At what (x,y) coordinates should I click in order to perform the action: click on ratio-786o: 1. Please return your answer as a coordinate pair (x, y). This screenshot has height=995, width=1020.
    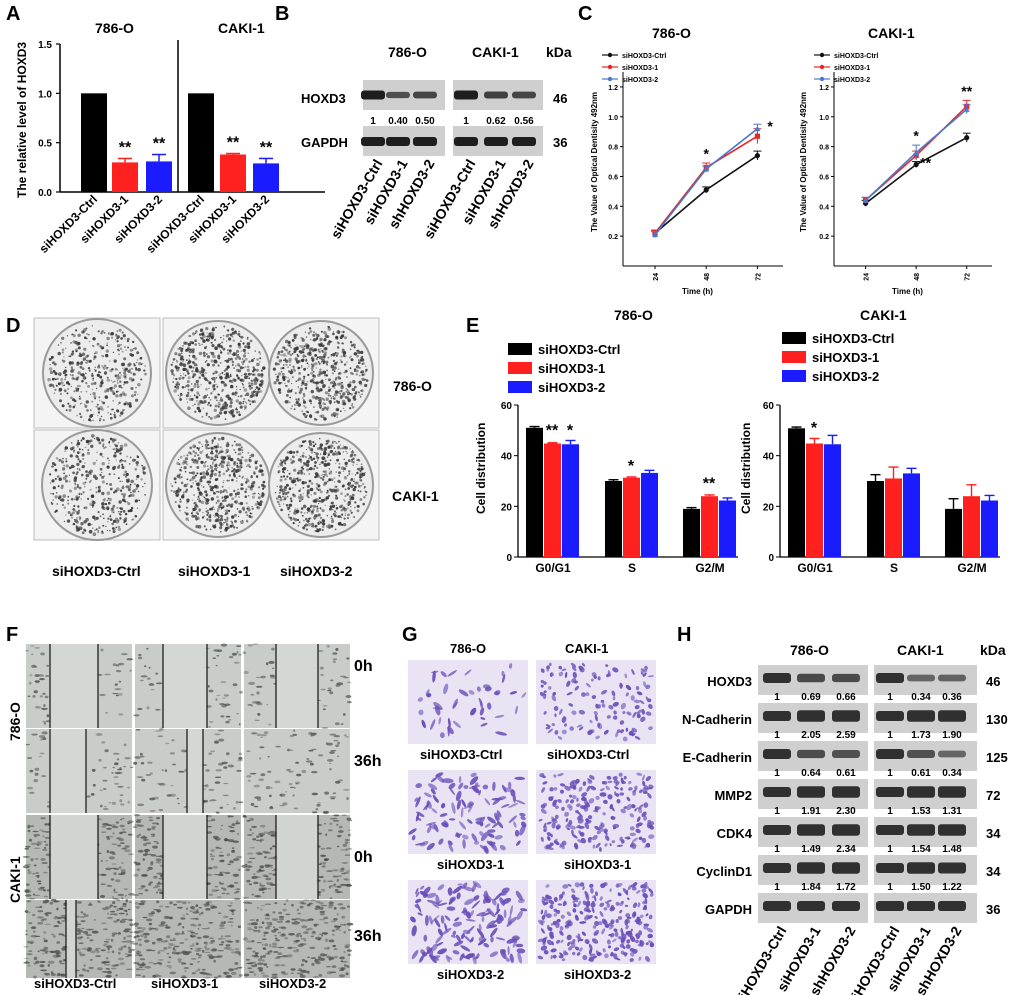
    Looking at the image, I should click on (373, 121).